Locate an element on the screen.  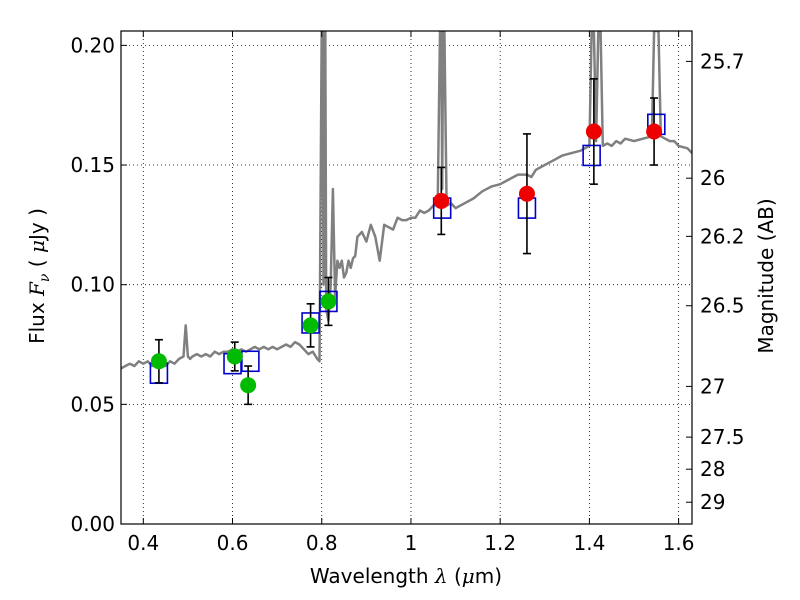
y2-tick-label: 26 is located at coordinates (712, 178).